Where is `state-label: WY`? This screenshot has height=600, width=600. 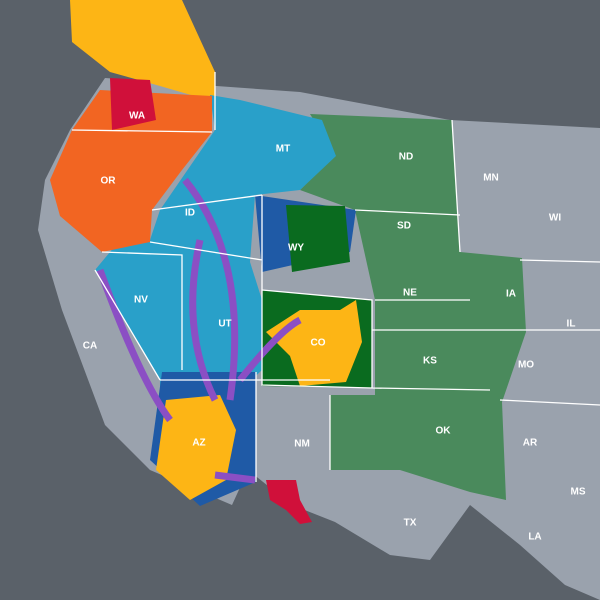 state-label: WY is located at coordinates (296, 248).